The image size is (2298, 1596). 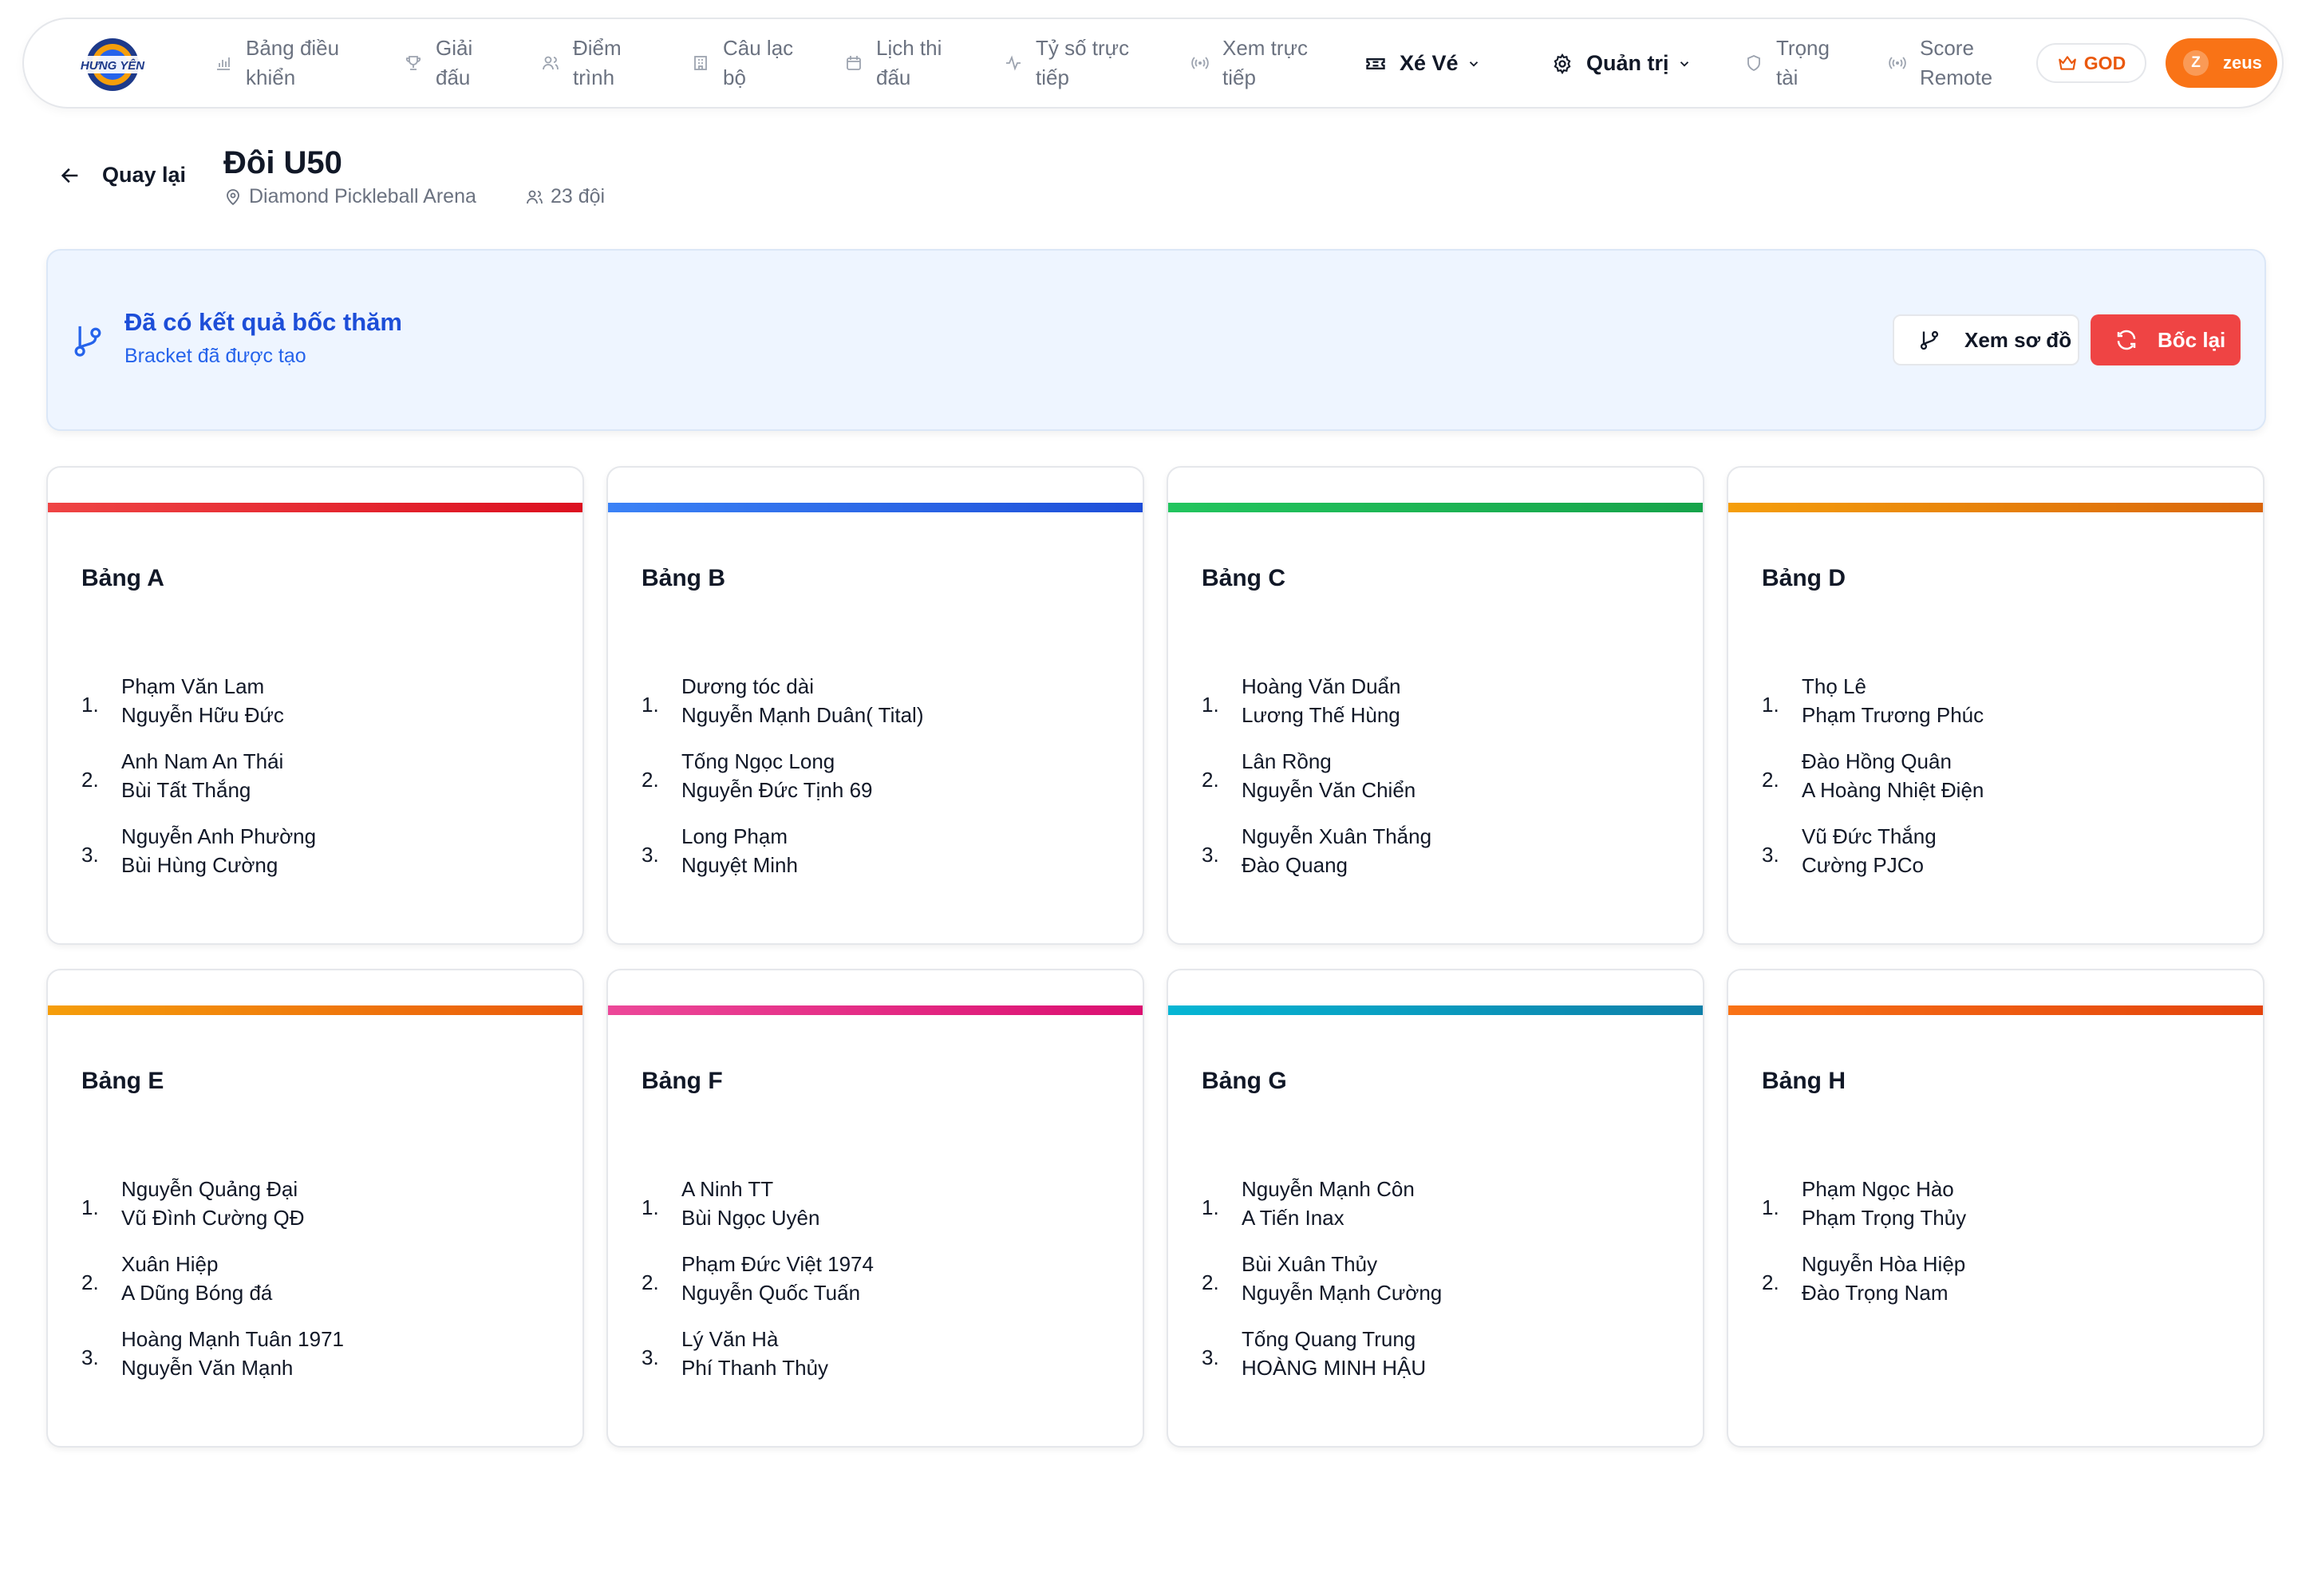 What do you see at coordinates (1754, 63) in the screenshot?
I see `shield-icon` at bounding box center [1754, 63].